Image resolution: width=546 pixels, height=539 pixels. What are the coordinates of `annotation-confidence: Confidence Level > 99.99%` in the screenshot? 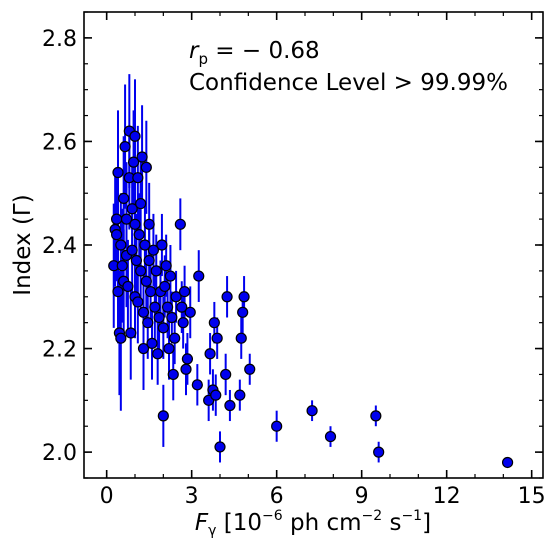 It's located at (348, 83).